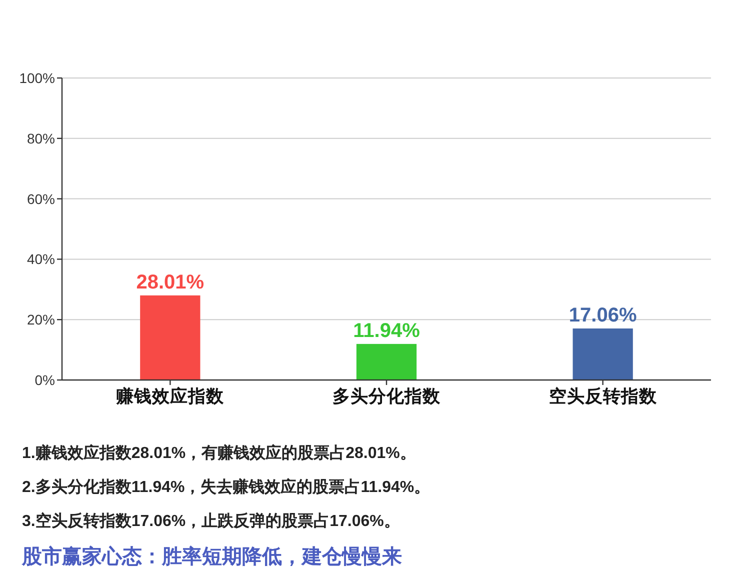 This screenshot has height=571, width=740. Describe the element at coordinates (44, 380) in the screenshot. I see `y-tick-label: 0%` at that location.